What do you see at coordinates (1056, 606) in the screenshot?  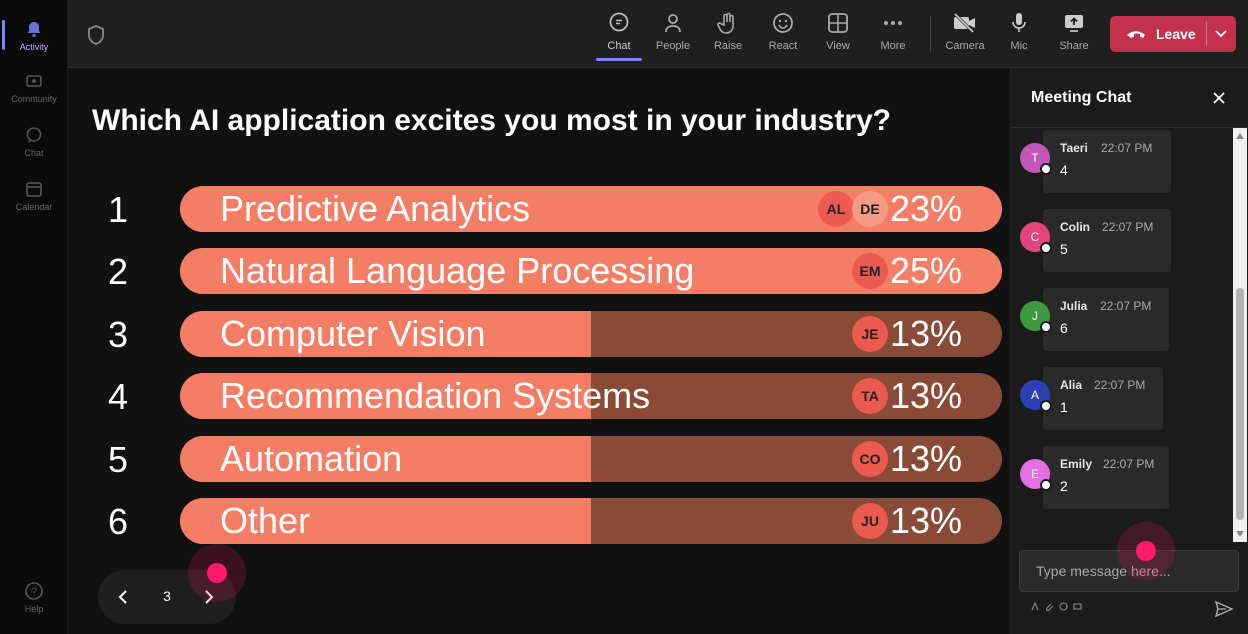 I see `format-toolbar` at bounding box center [1056, 606].